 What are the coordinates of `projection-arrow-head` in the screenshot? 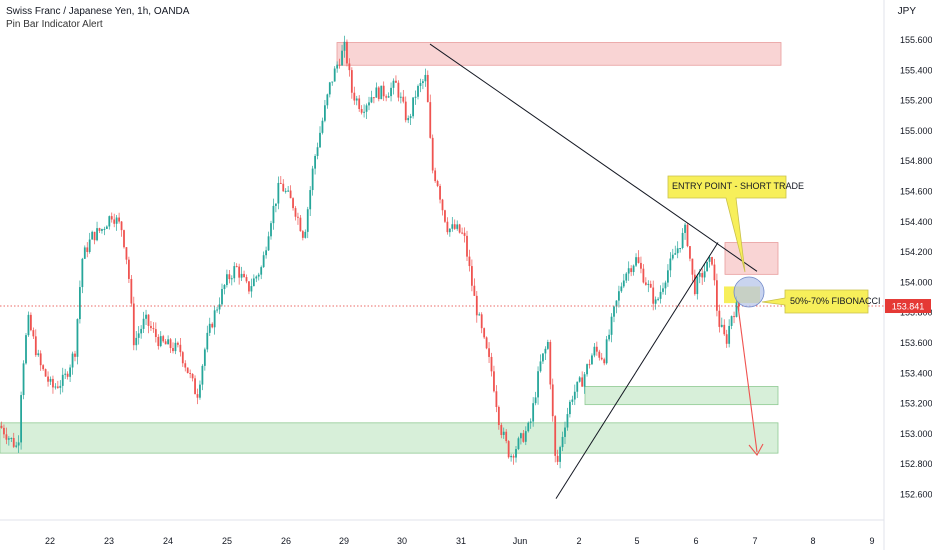 It's located at (756, 449).